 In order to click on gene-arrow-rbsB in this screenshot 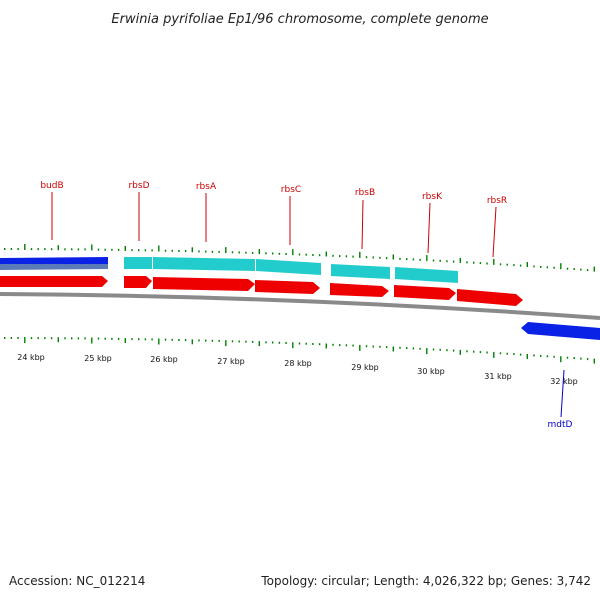, I will do `click(359, 290)`.